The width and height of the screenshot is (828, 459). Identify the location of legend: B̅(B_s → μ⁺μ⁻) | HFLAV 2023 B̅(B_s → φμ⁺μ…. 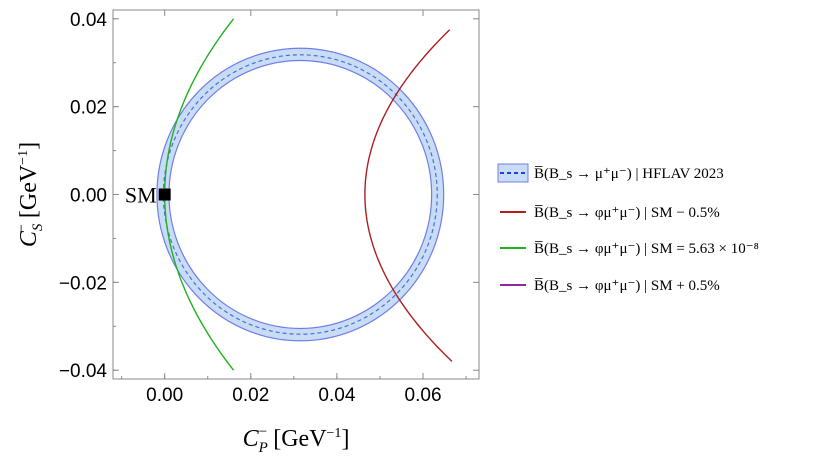
(628, 228).